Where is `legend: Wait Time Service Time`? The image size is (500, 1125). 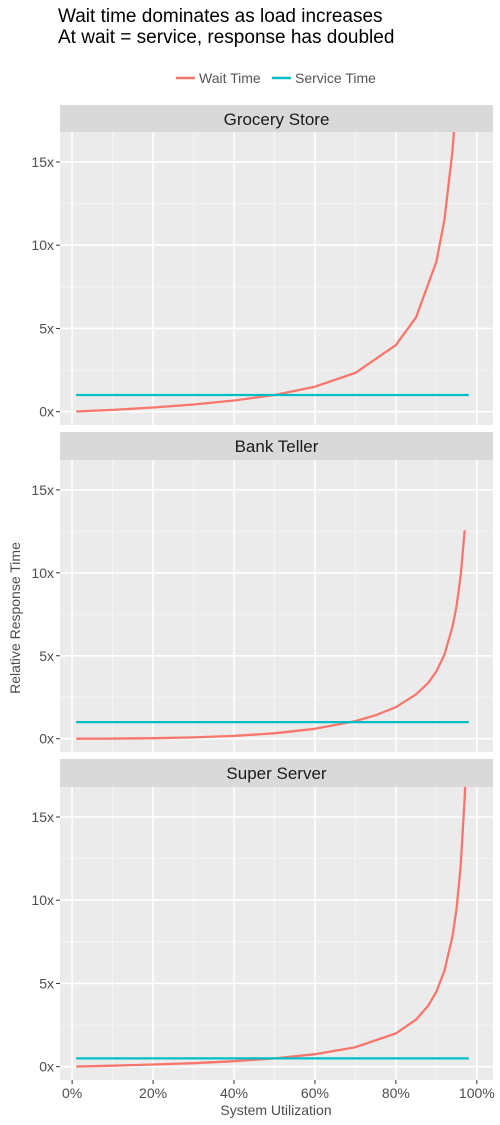 legend: Wait Time Service Time is located at coordinates (276, 78).